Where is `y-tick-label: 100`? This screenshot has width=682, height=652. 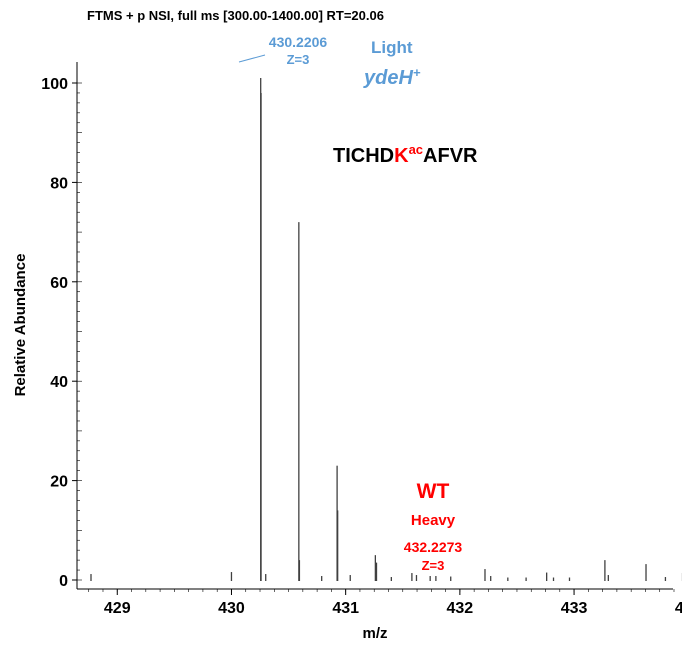
y-tick-label: 100 is located at coordinates (54, 84).